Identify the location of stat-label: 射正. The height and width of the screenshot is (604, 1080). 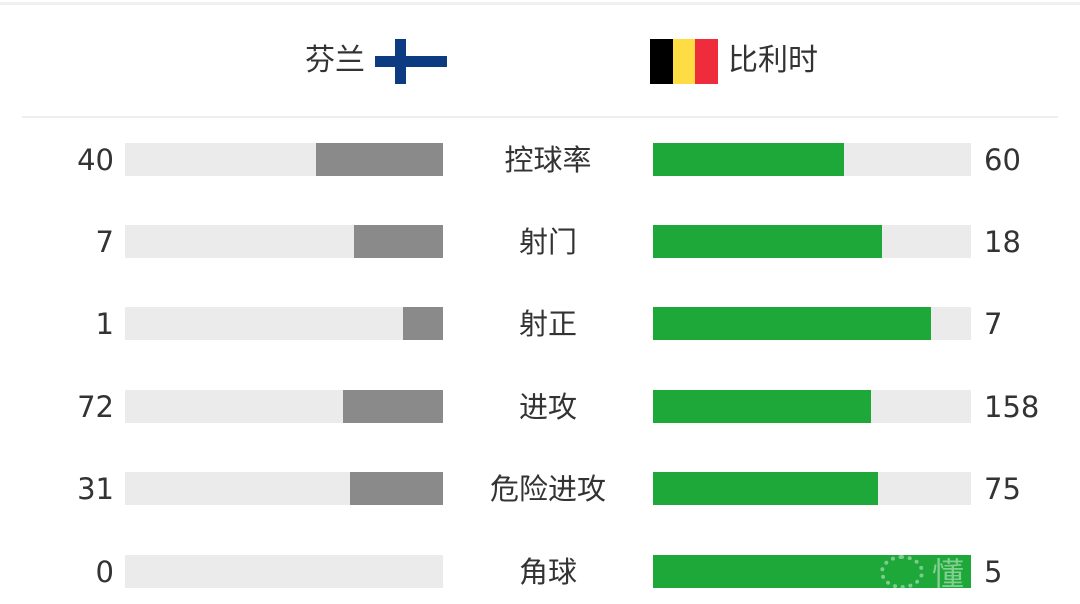
(547, 324).